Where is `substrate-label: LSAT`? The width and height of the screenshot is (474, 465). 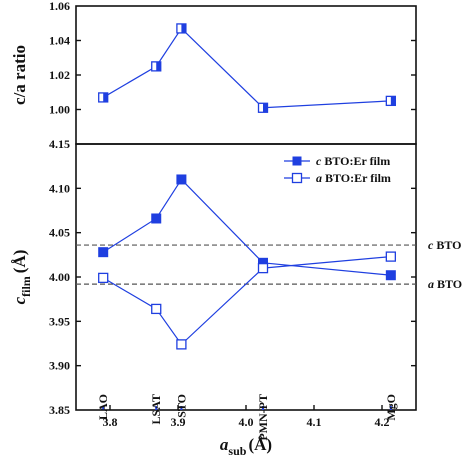
substrate-label: LSAT is located at coordinates (156, 409).